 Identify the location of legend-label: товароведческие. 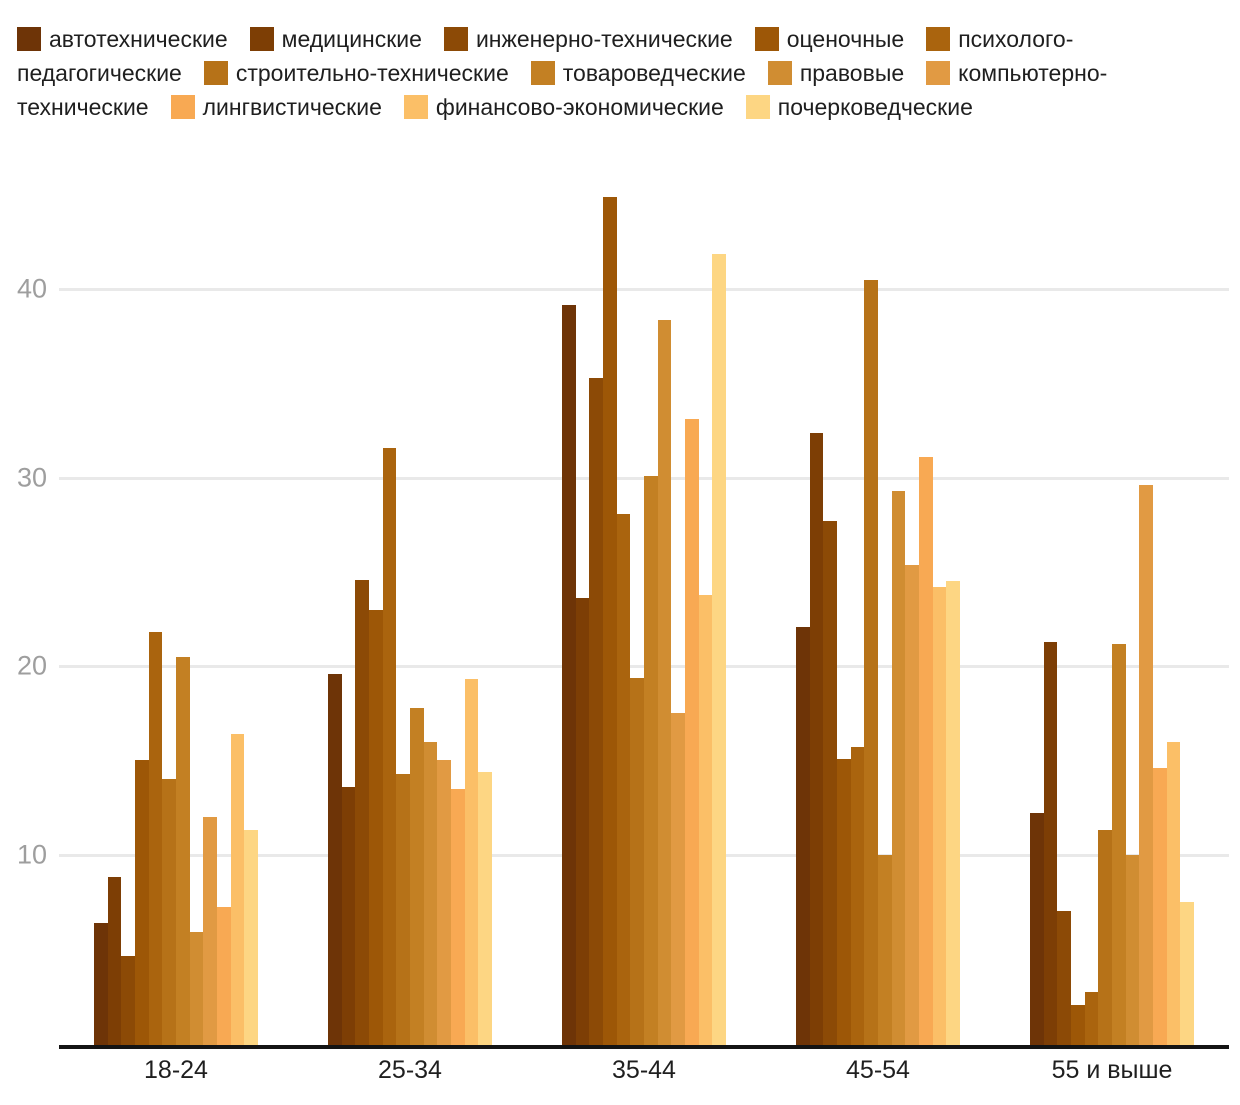
(654, 73).